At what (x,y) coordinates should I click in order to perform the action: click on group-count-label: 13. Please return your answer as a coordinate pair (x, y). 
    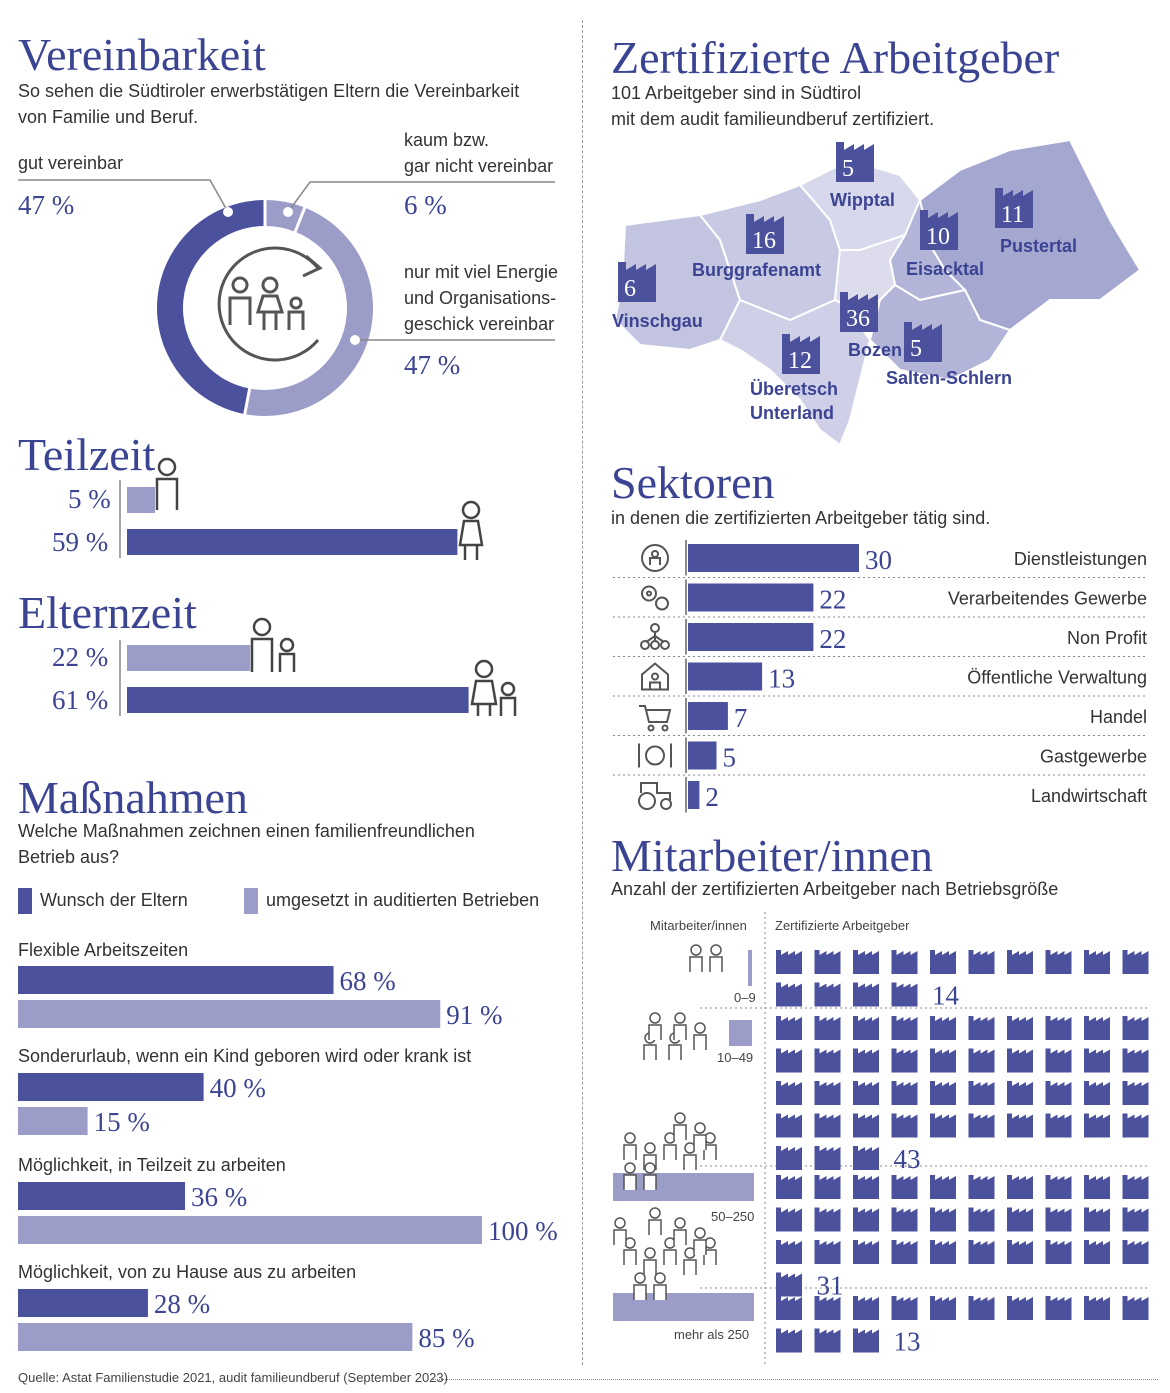
    Looking at the image, I should click on (907, 1342).